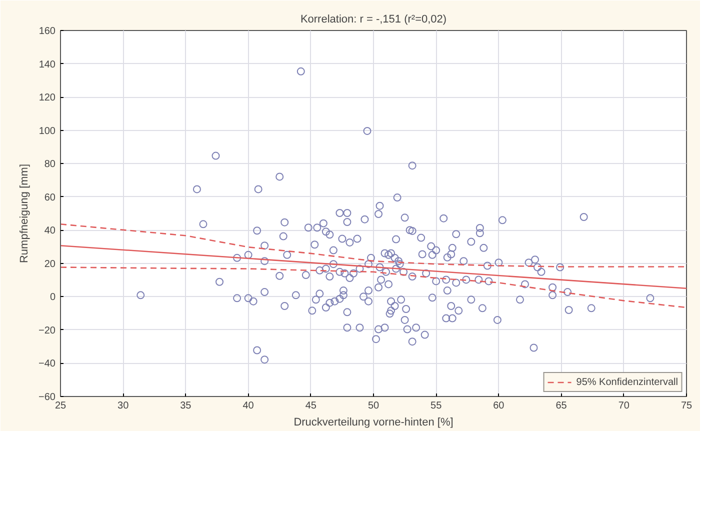 The width and height of the screenshot is (714, 506). What do you see at coordinates (24, 214) in the screenshot?
I see `y-axis-title: Rumpfneigung [mm]` at bounding box center [24, 214].